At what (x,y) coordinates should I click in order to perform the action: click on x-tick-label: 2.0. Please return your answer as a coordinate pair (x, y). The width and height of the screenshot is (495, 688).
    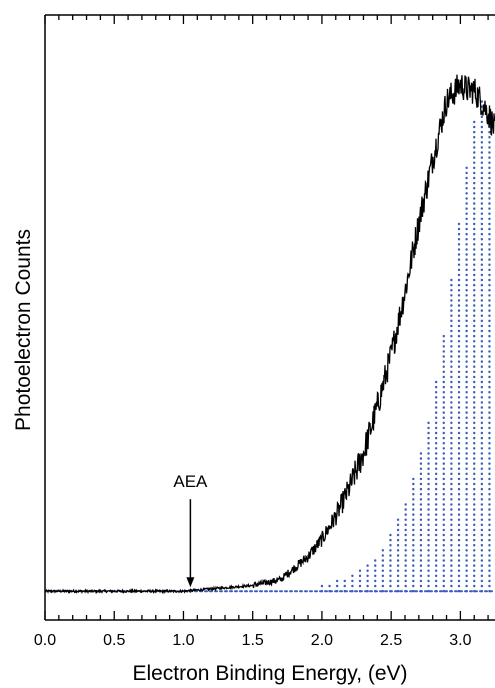
    Looking at the image, I should click on (322, 640).